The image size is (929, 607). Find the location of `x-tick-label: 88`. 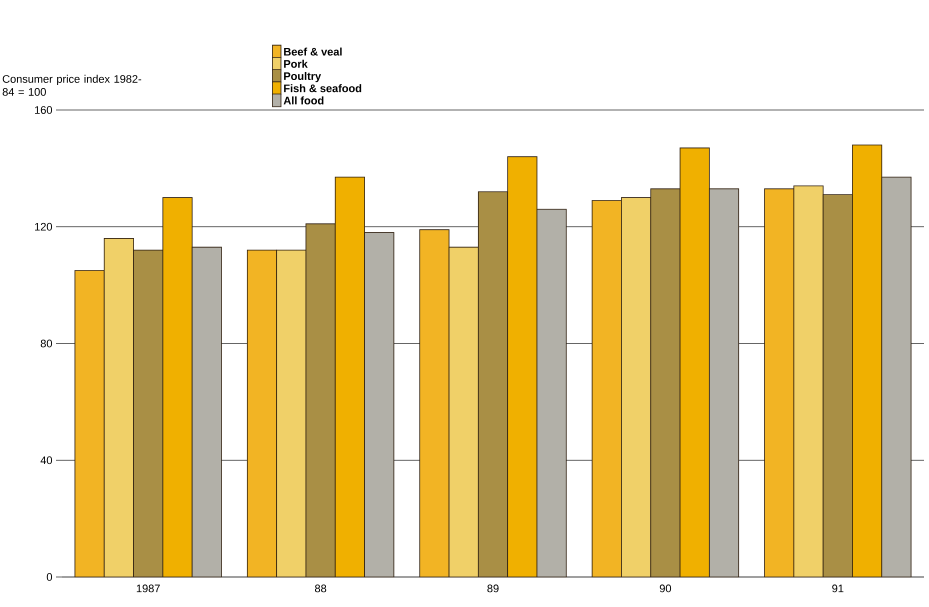

x-tick-label: 88 is located at coordinates (320, 588).